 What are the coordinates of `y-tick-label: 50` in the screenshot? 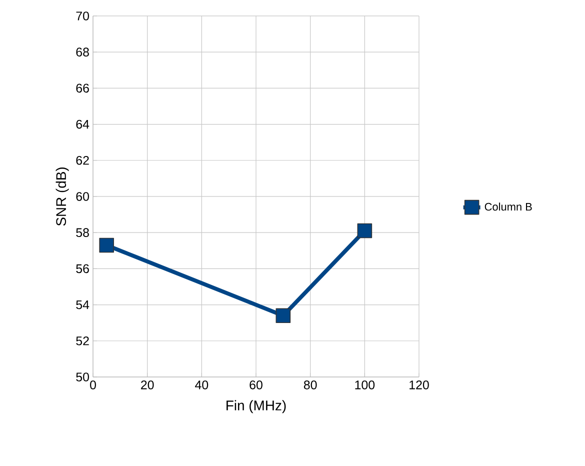 It's located at (82, 377).